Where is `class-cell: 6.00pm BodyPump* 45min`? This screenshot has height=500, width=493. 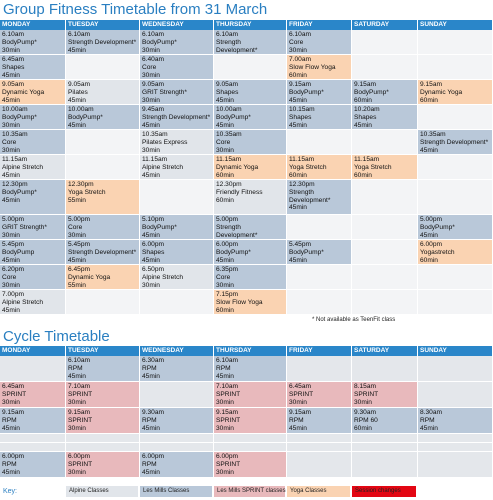 class-cell: 6.00pm BodyPump* 45min is located at coordinates (250, 252).